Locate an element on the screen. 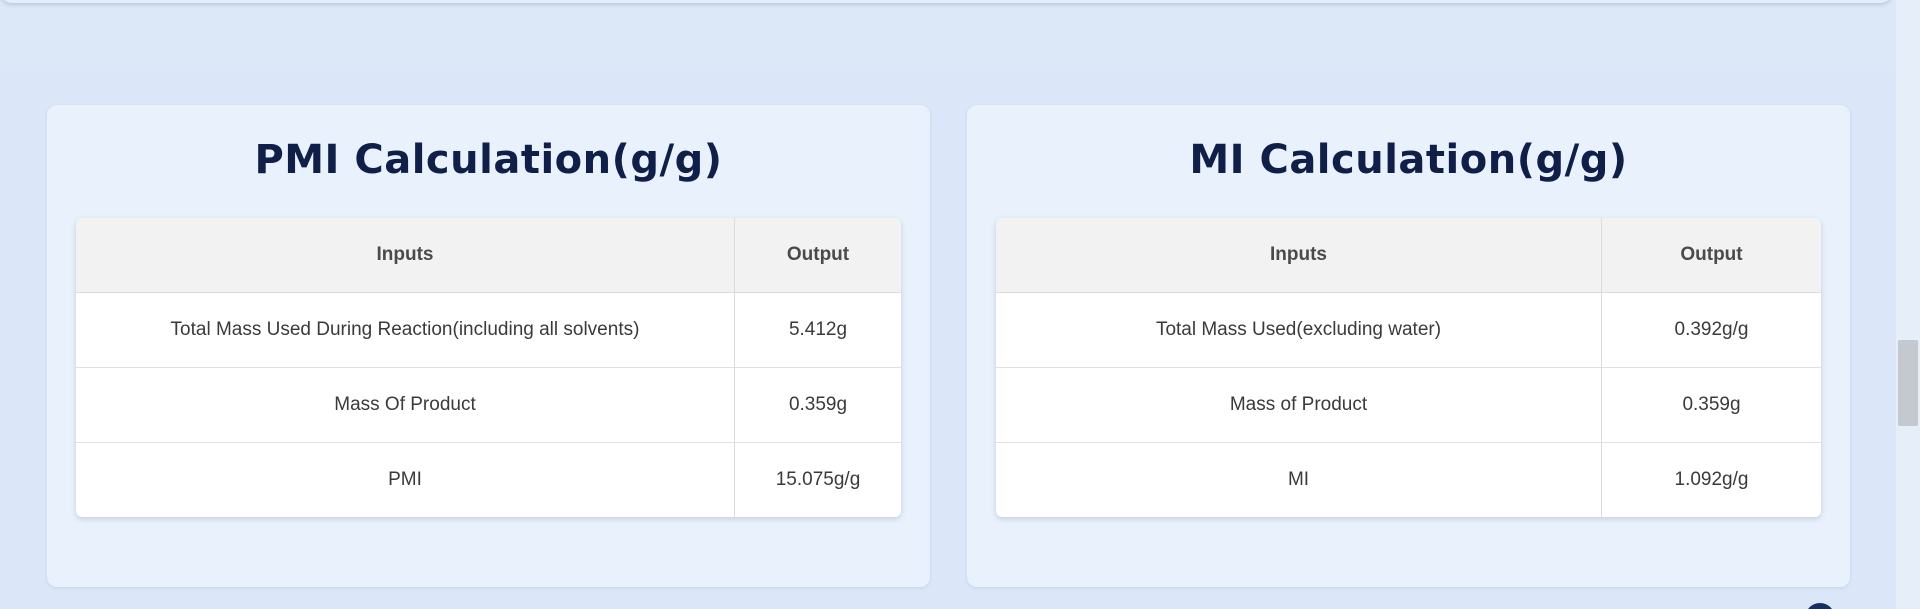  pmi-table-header-row: Inputs Output is located at coordinates (488, 255).